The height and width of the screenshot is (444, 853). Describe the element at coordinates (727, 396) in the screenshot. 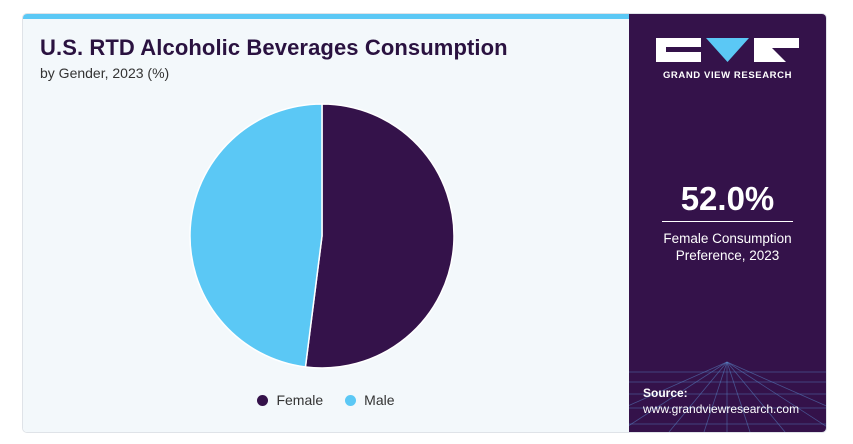

I see `decorative-grid` at that location.